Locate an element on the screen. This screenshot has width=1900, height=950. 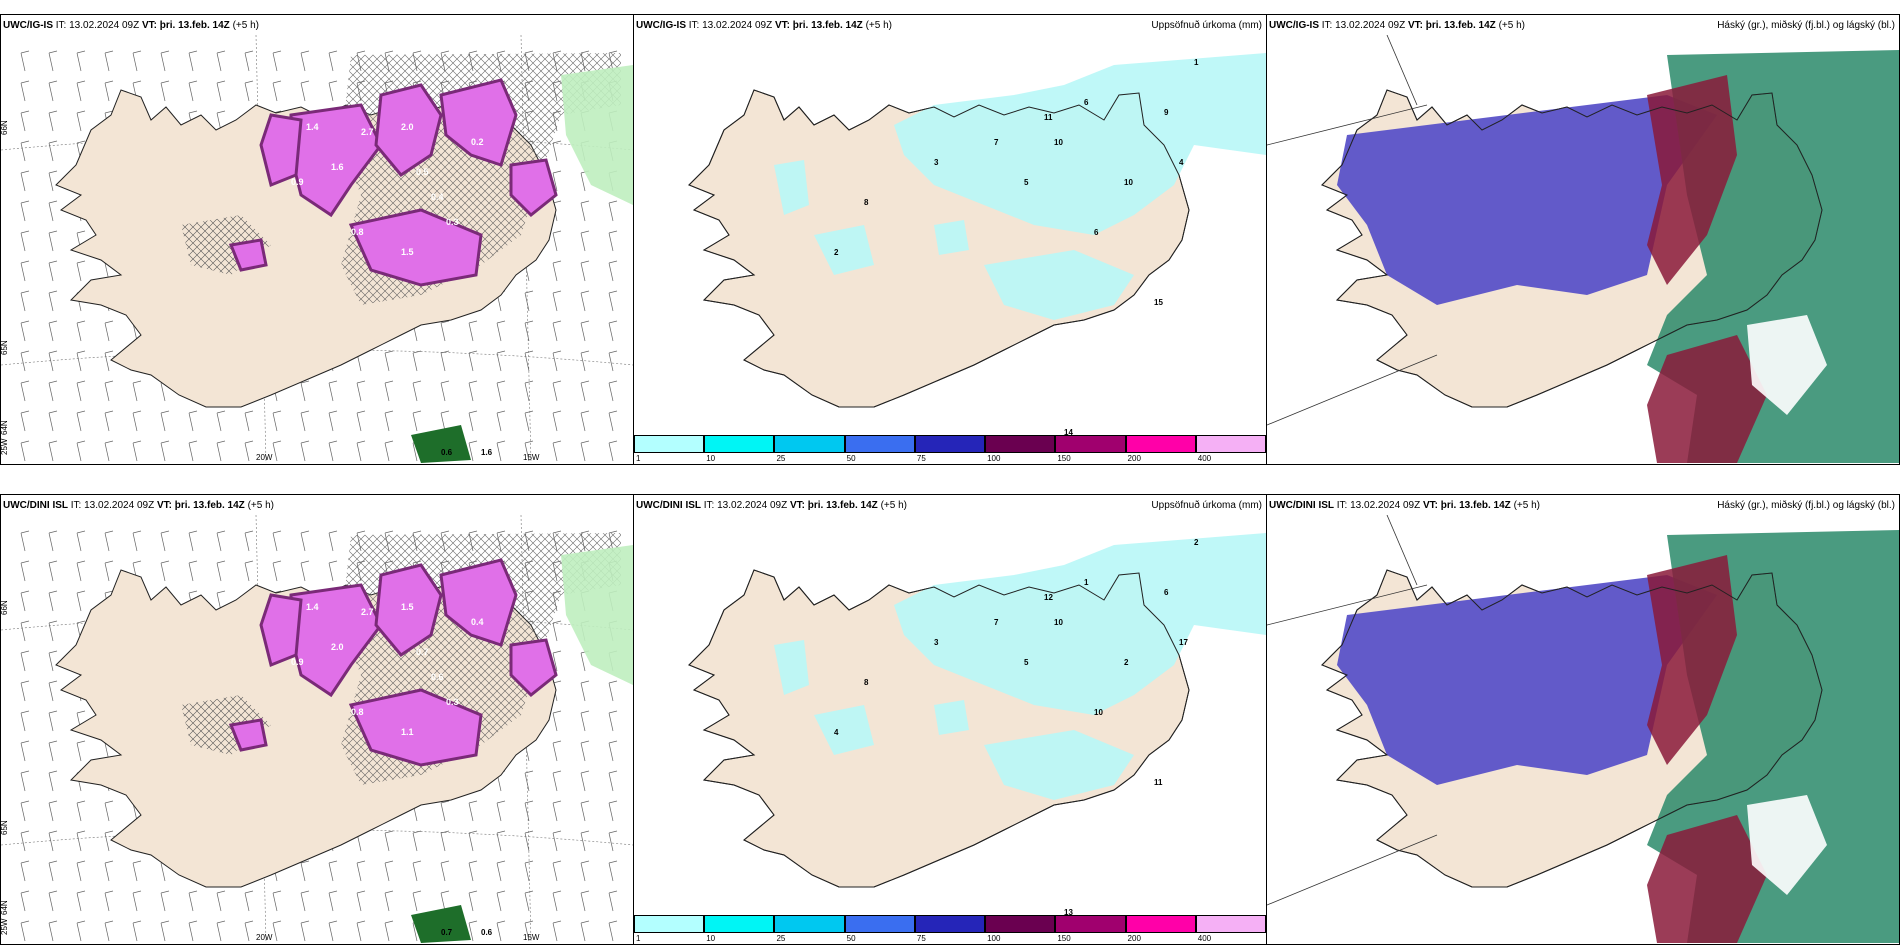
vt-label: VT: is located at coordinates (1430, 505).